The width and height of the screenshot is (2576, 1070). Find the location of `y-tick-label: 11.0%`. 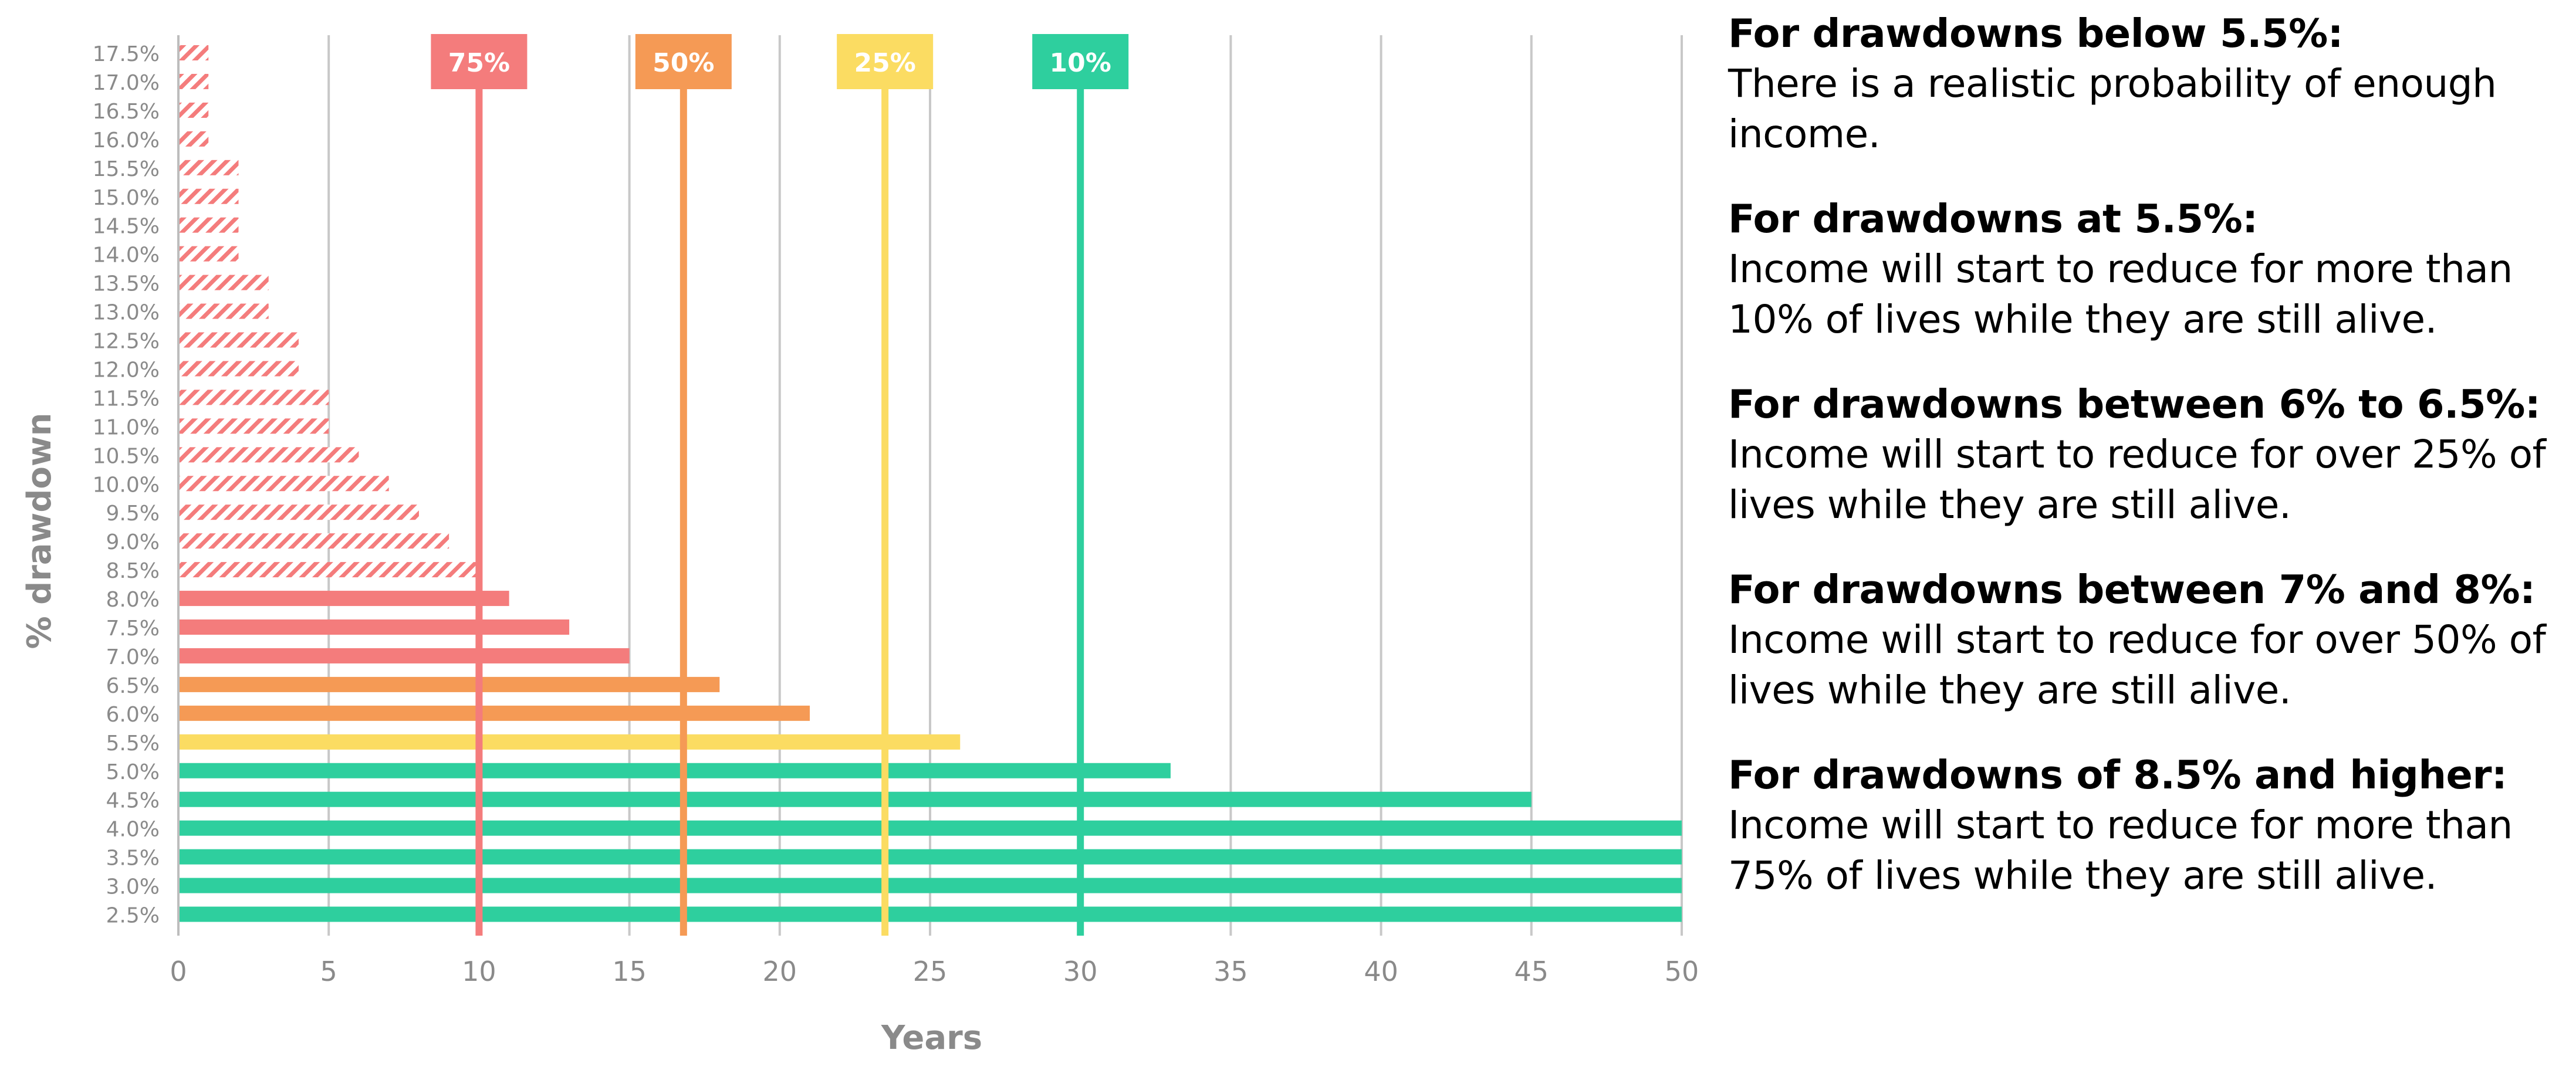

y-tick-label: 11.0% is located at coordinates (126, 427).